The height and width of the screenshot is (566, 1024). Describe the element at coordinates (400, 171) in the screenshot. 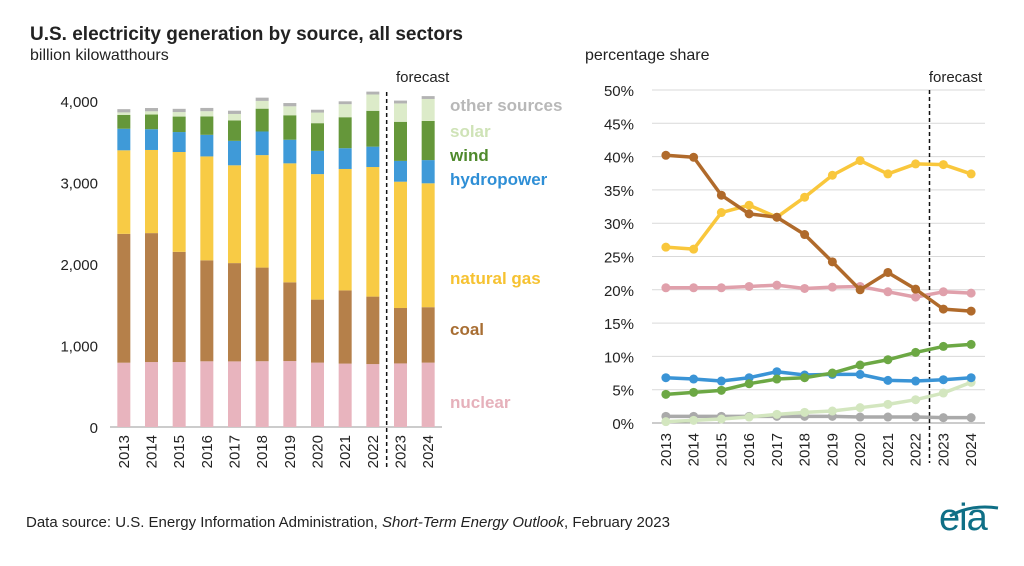

I see `bar-segment-hydropower-2023` at that location.